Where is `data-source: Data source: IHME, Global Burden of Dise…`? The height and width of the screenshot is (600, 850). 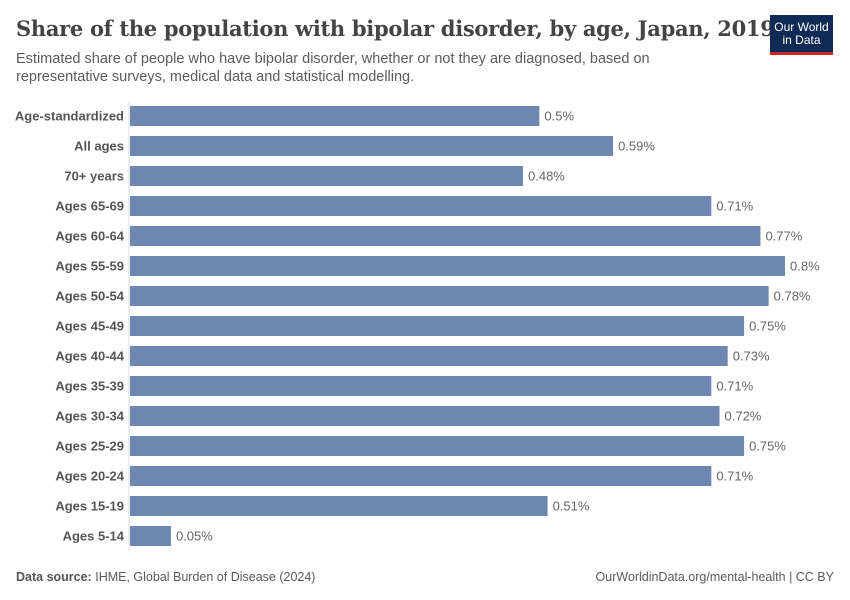 data-source: Data source: IHME, Global Burden of Dise… is located at coordinates (165, 577).